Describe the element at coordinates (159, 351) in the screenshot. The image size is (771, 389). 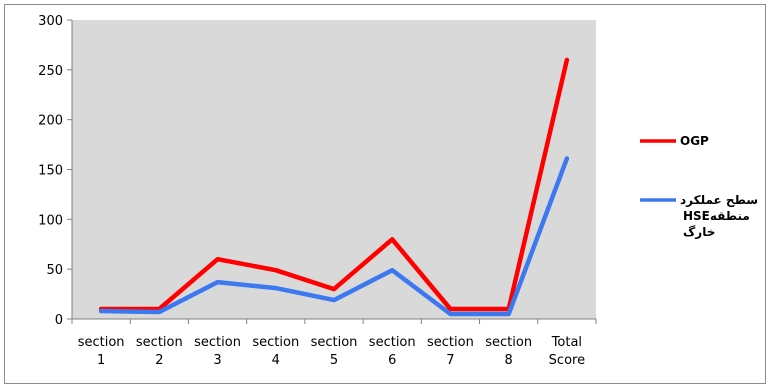
I see `x-tick-label: section 2` at that location.